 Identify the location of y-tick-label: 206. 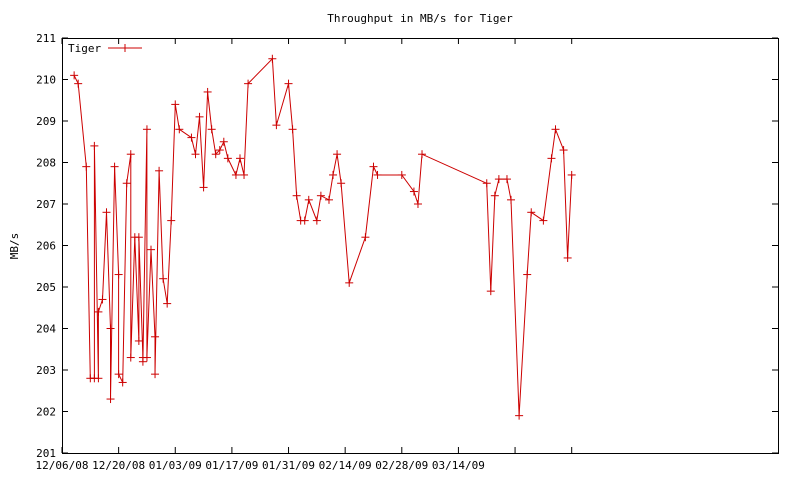
(46, 246).